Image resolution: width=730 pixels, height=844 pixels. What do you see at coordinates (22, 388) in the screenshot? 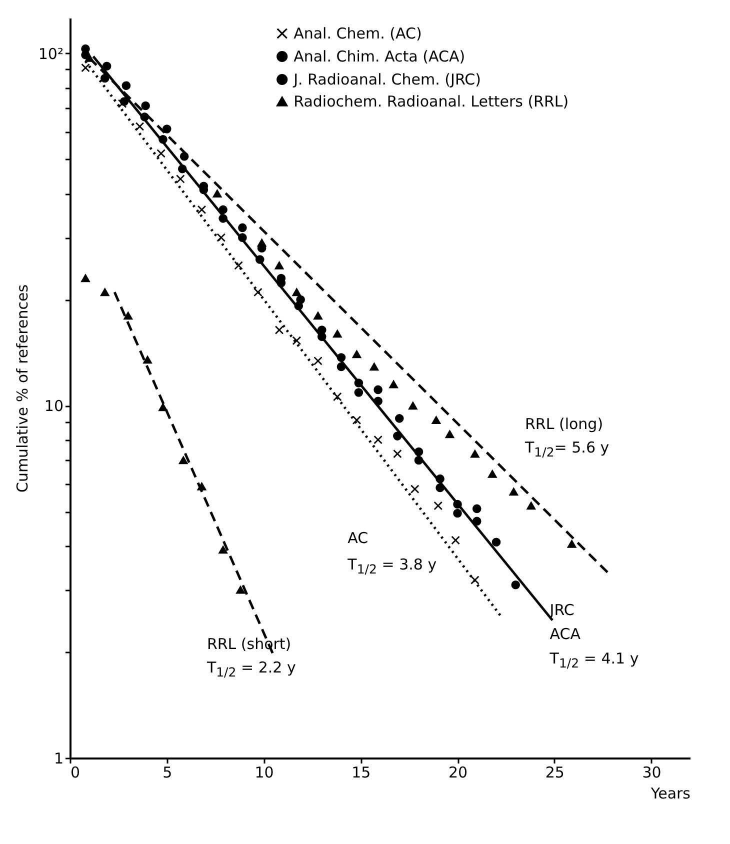
I see `y-axis-title: Cumulative % of references` at bounding box center [22, 388].